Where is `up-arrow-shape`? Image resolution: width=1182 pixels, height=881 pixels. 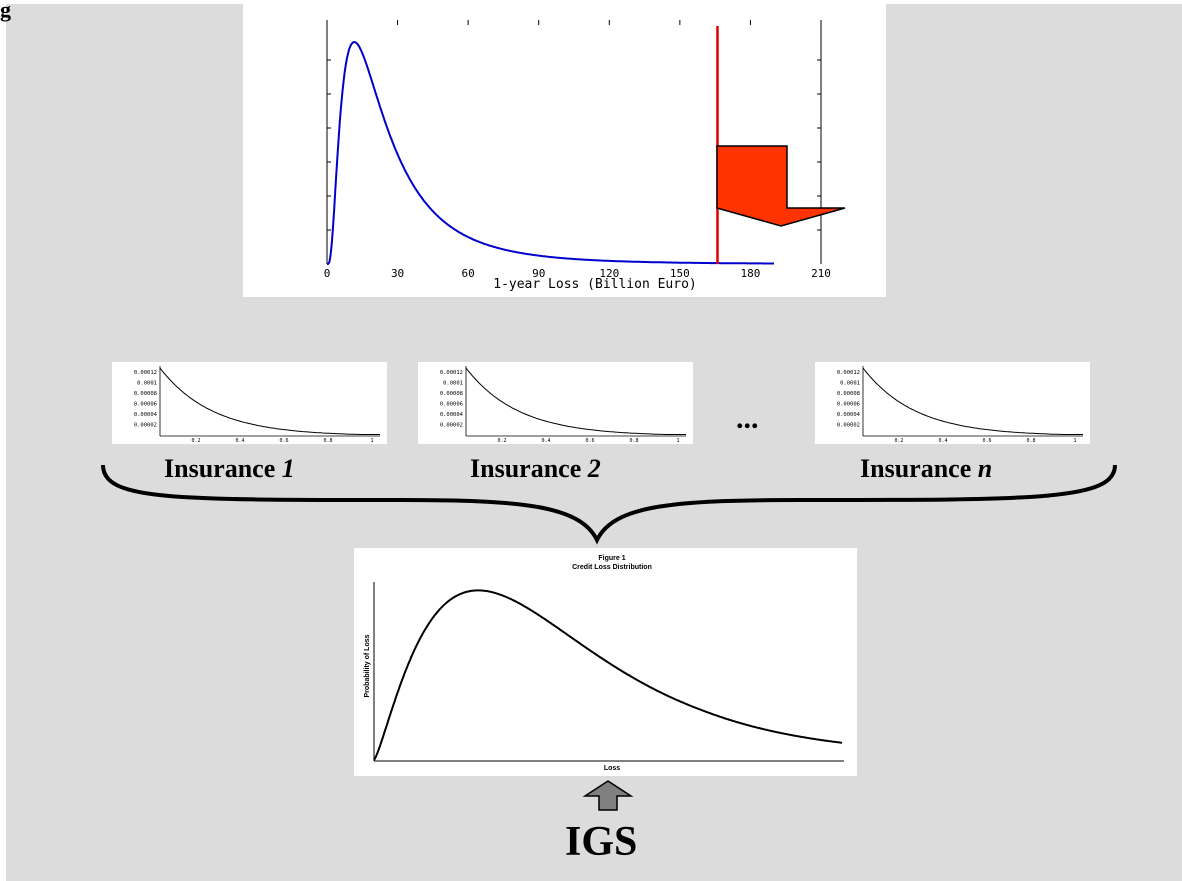
up-arrow-shape is located at coordinates (608, 795).